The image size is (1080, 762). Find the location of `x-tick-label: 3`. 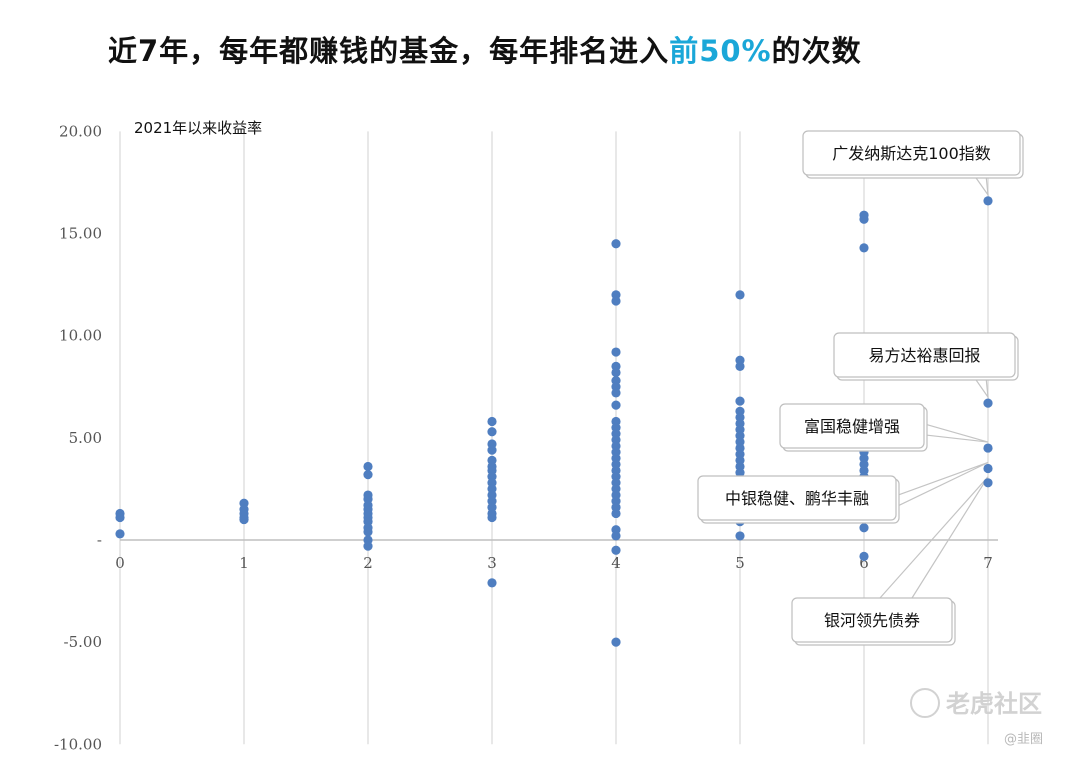

x-tick-label: 3 is located at coordinates (492, 563).